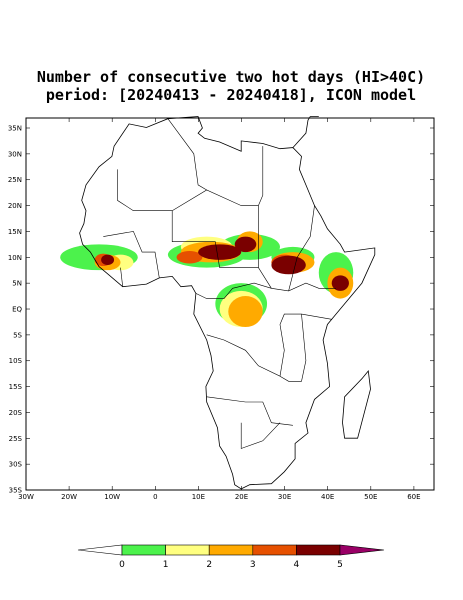 Image resolution: width=463 pixels, height=600 pixels. What do you see at coordinates (297, 565) in the screenshot?
I see `colorbar-label: 4` at bounding box center [297, 565].